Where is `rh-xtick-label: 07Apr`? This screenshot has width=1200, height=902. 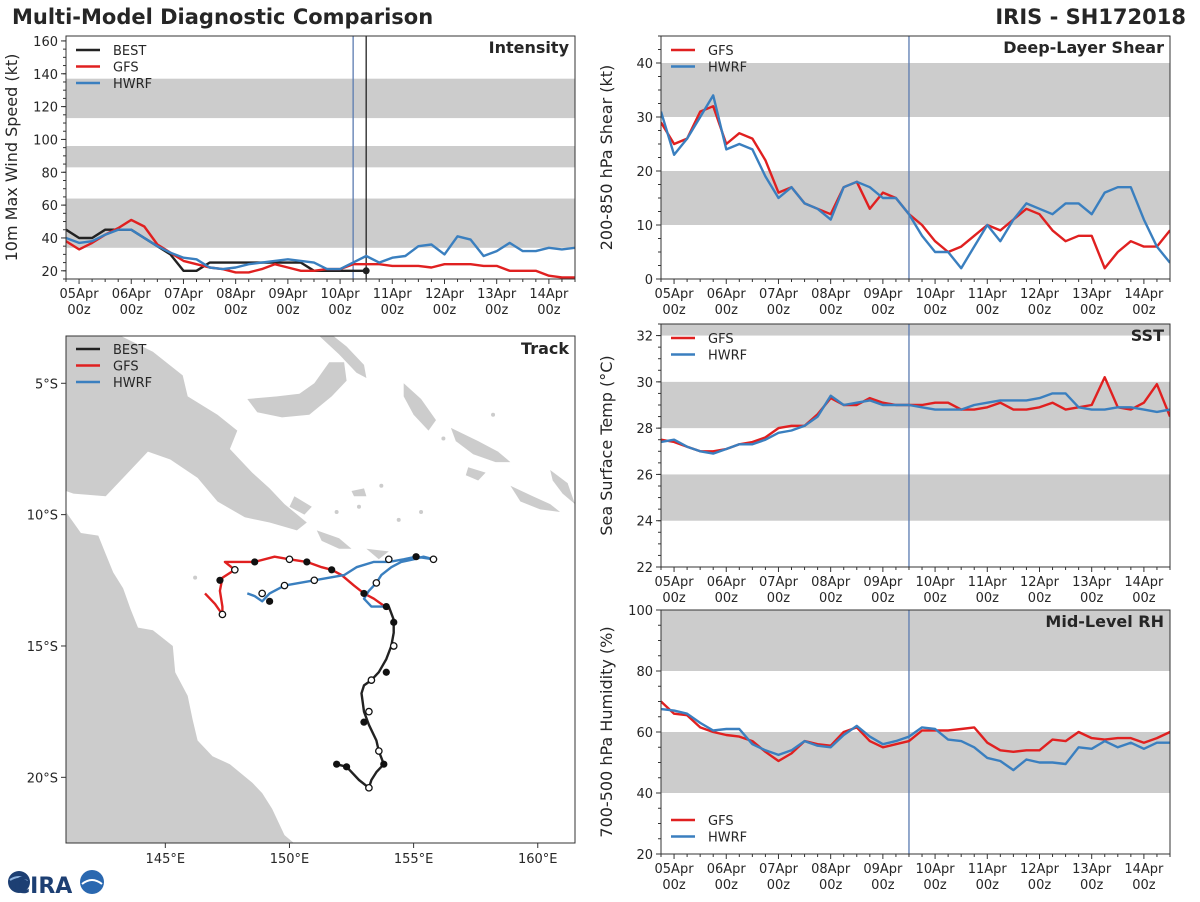
rh-xtick-label: 07Apr is located at coordinates (779, 869).